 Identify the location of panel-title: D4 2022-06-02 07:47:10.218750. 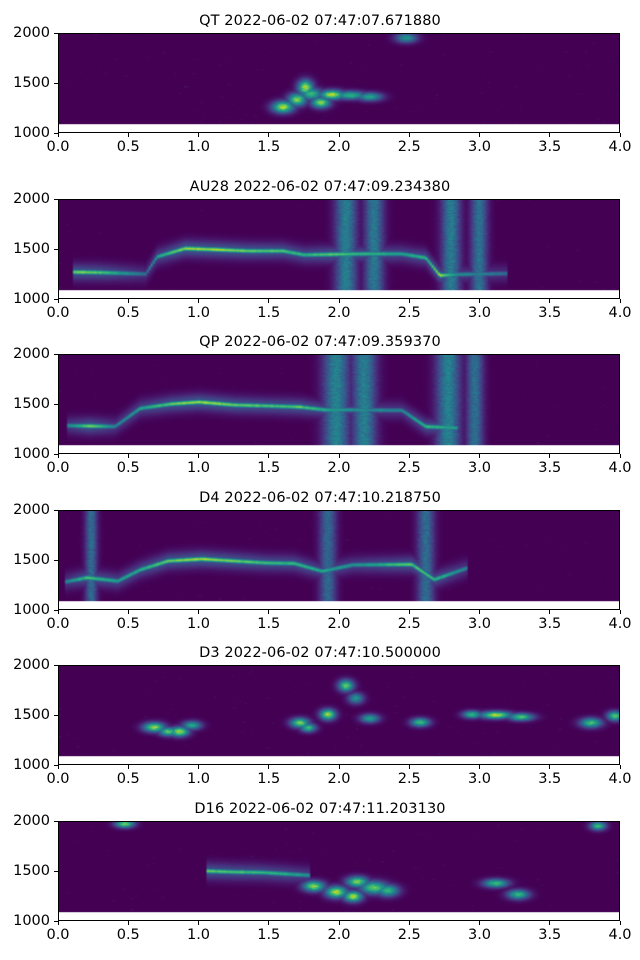
(320, 498).